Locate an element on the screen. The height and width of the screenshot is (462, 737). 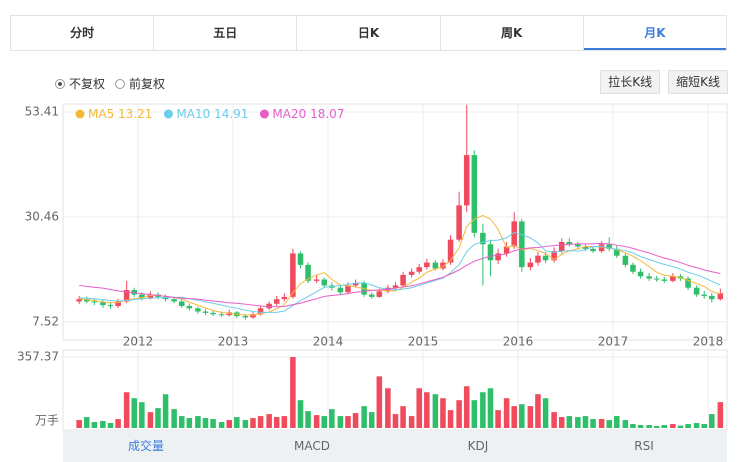
radio: 不复权 is located at coordinates (80, 83).